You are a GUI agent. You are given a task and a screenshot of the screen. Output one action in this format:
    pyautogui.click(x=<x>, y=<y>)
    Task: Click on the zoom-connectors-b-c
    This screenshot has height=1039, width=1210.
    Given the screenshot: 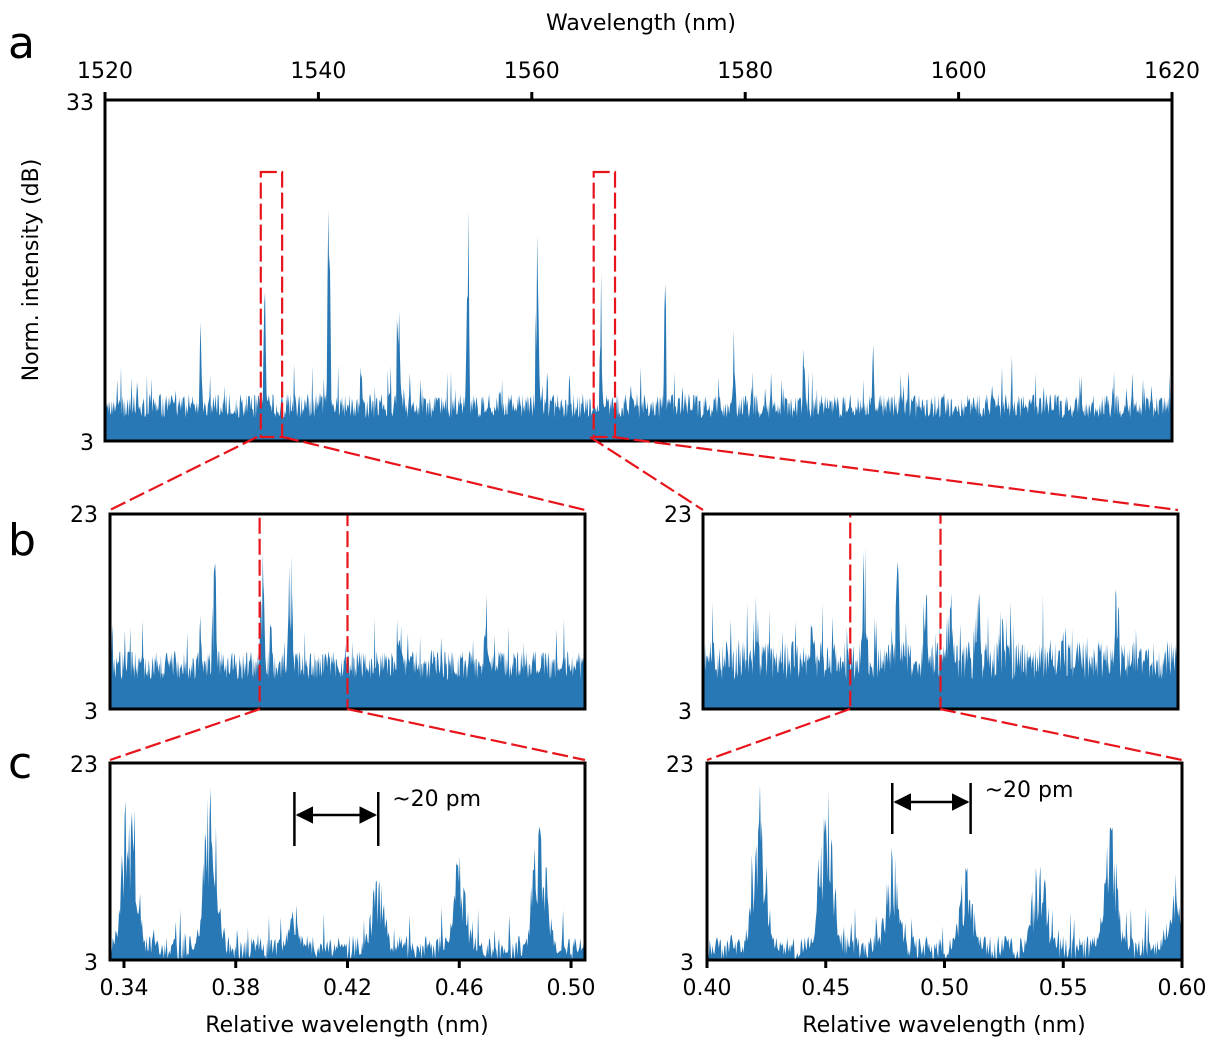 What is the action you would take?
    pyautogui.click(x=646, y=734)
    